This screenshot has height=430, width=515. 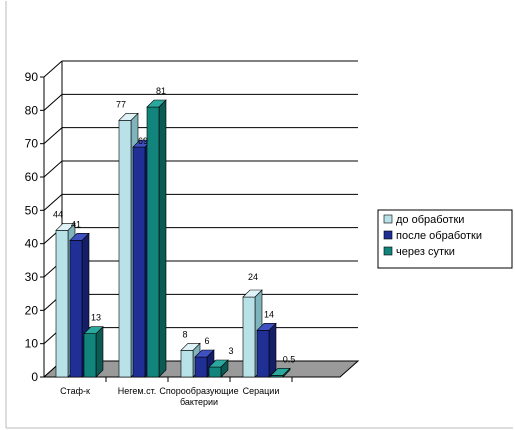 What do you see at coordinates (198, 391) in the screenshot?
I see `x-category-label: Спорообразующие` at bounding box center [198, 391].